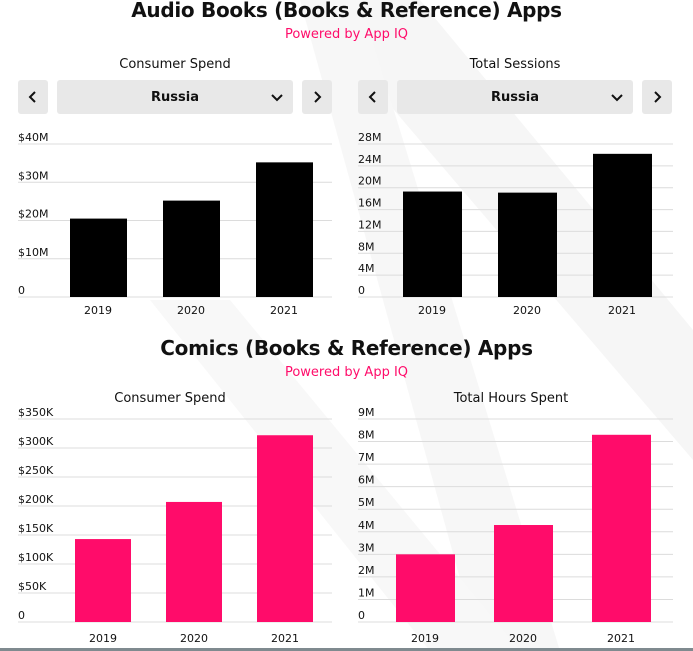 The image size is (693, 651). Describe the element at coordinates (33, 252) in the screenshot. I see `y-tick-label: $10M` at that location.